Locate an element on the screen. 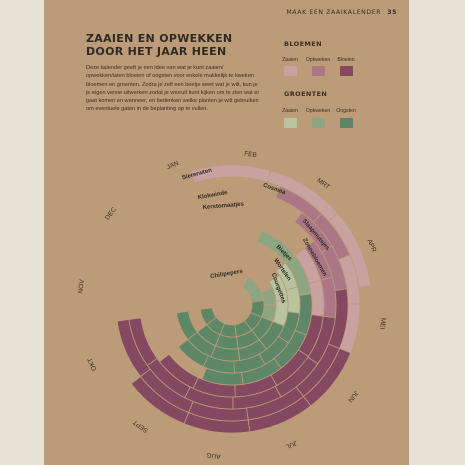 The image size is (465, 465). month-label: MRT is located at coordinates (322, 184).